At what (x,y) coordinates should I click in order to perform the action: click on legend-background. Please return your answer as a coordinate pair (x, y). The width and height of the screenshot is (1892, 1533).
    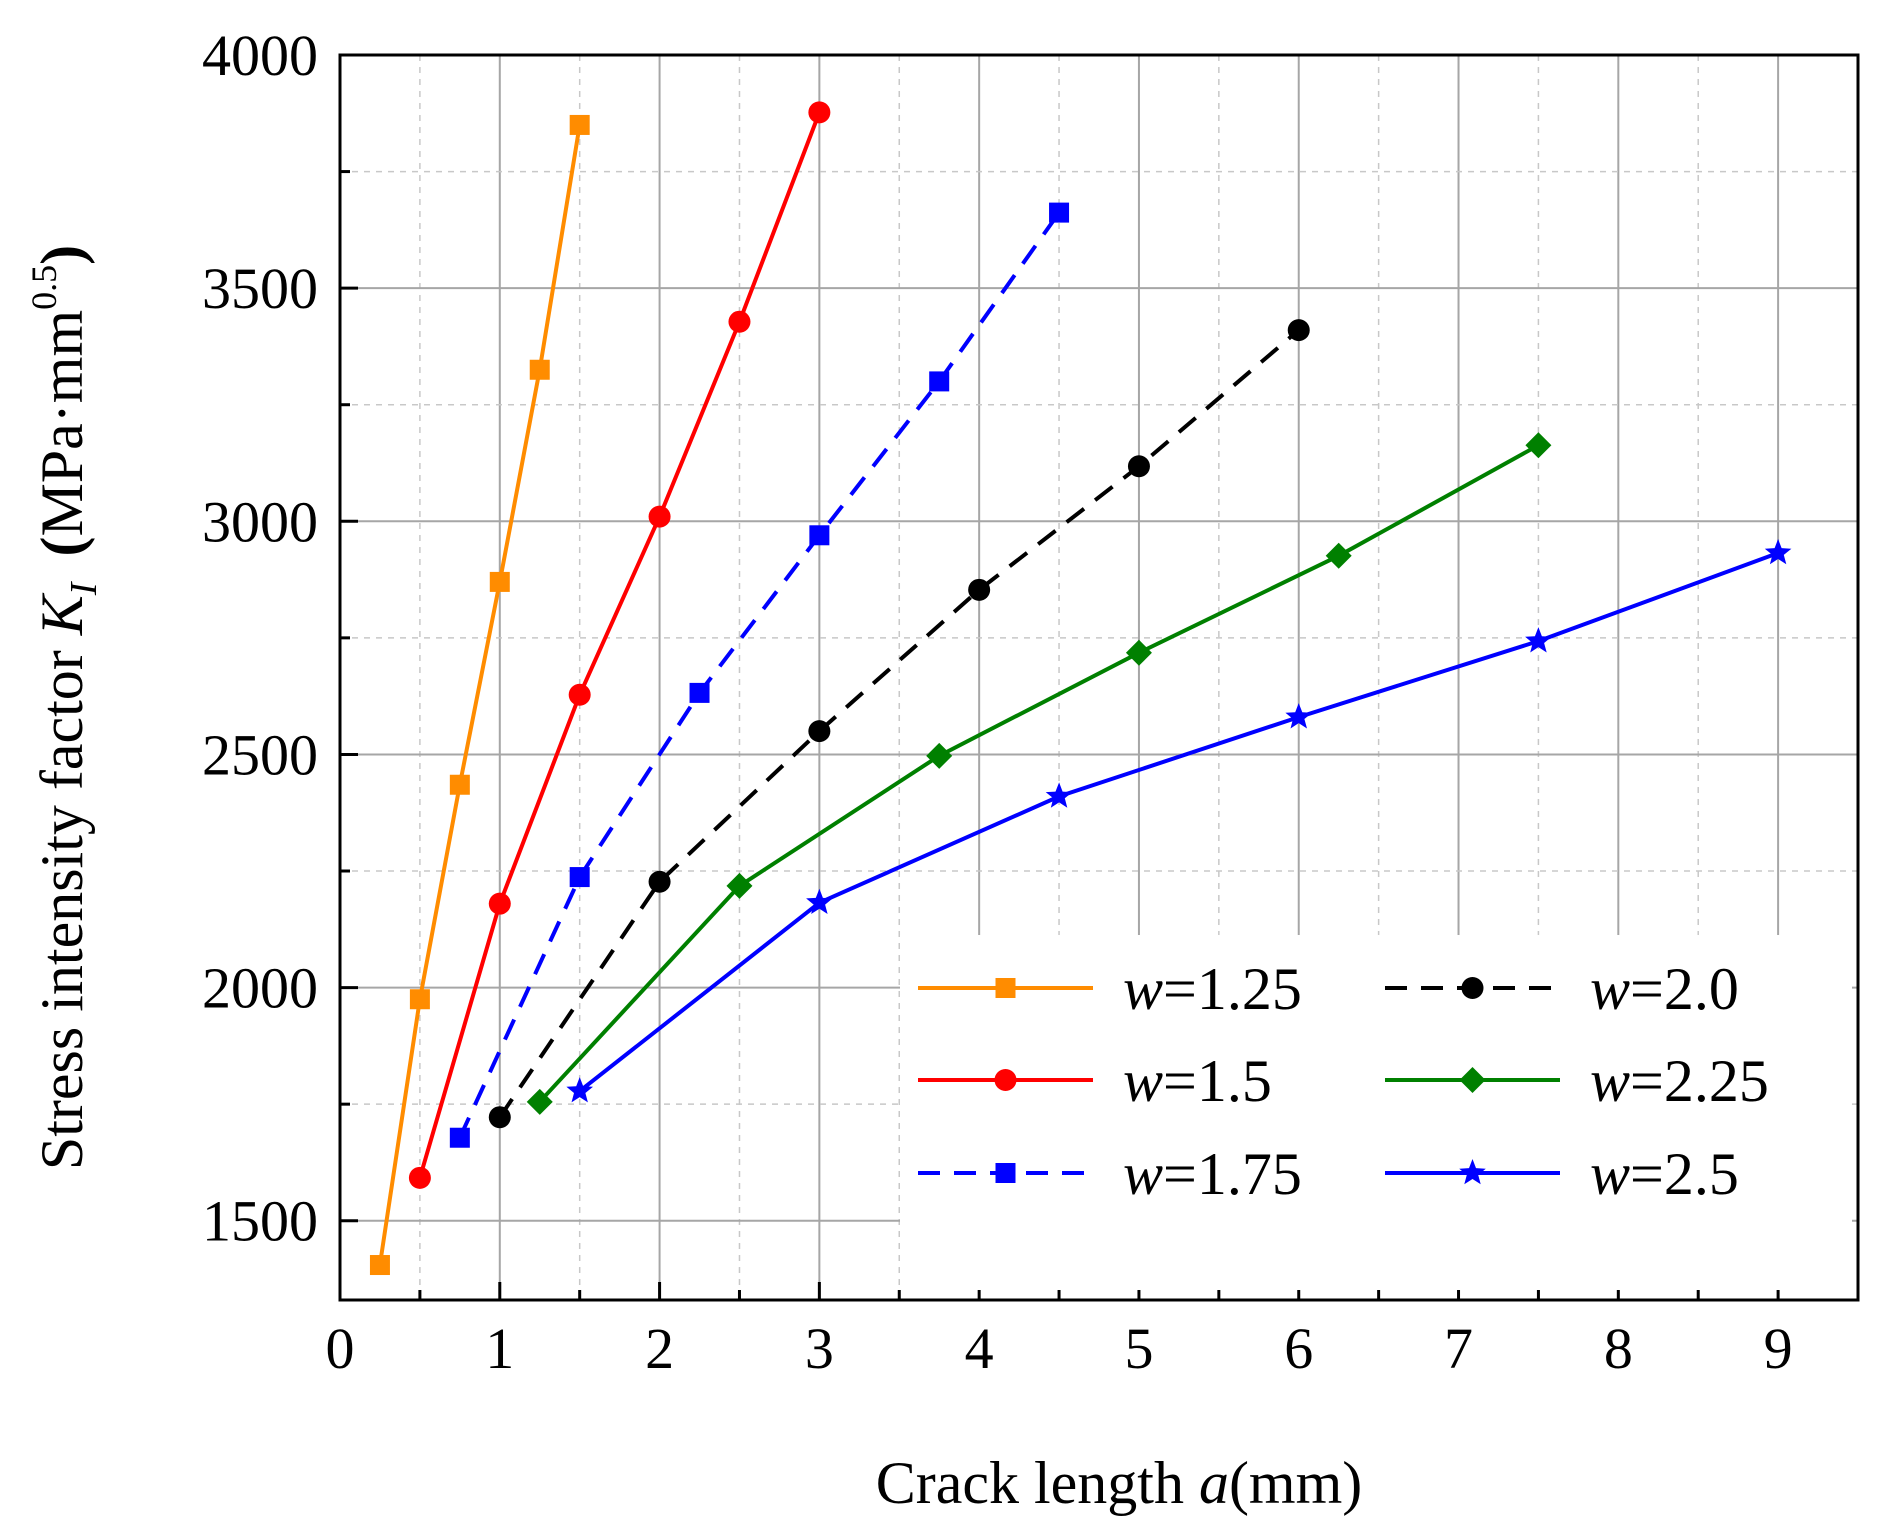
    Looking at the image, I should click on (1376, 1112).